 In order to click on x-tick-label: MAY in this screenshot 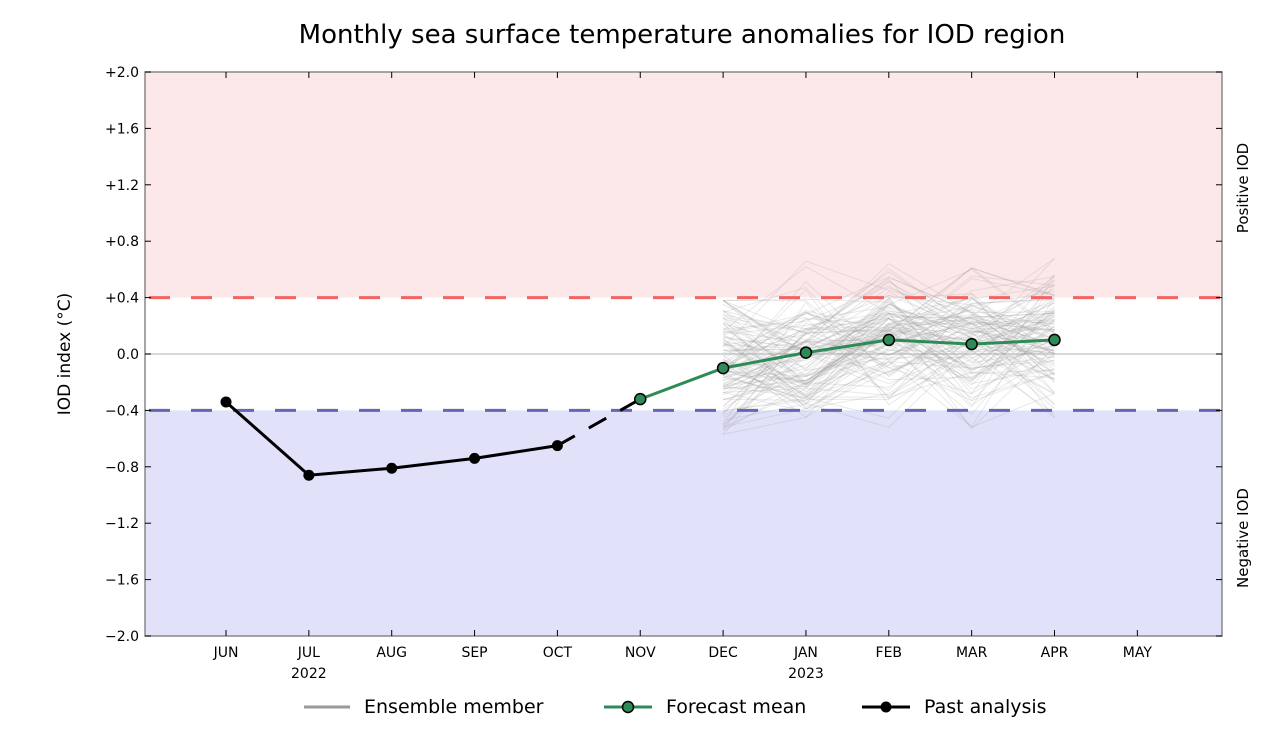, I will do `click(1138, 653)`.